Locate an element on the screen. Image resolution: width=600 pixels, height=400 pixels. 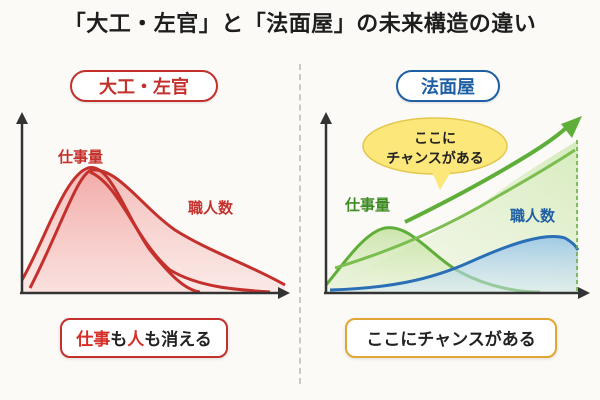
left-conclusion-part1: 仕事 is located at coordinates (93, 340).